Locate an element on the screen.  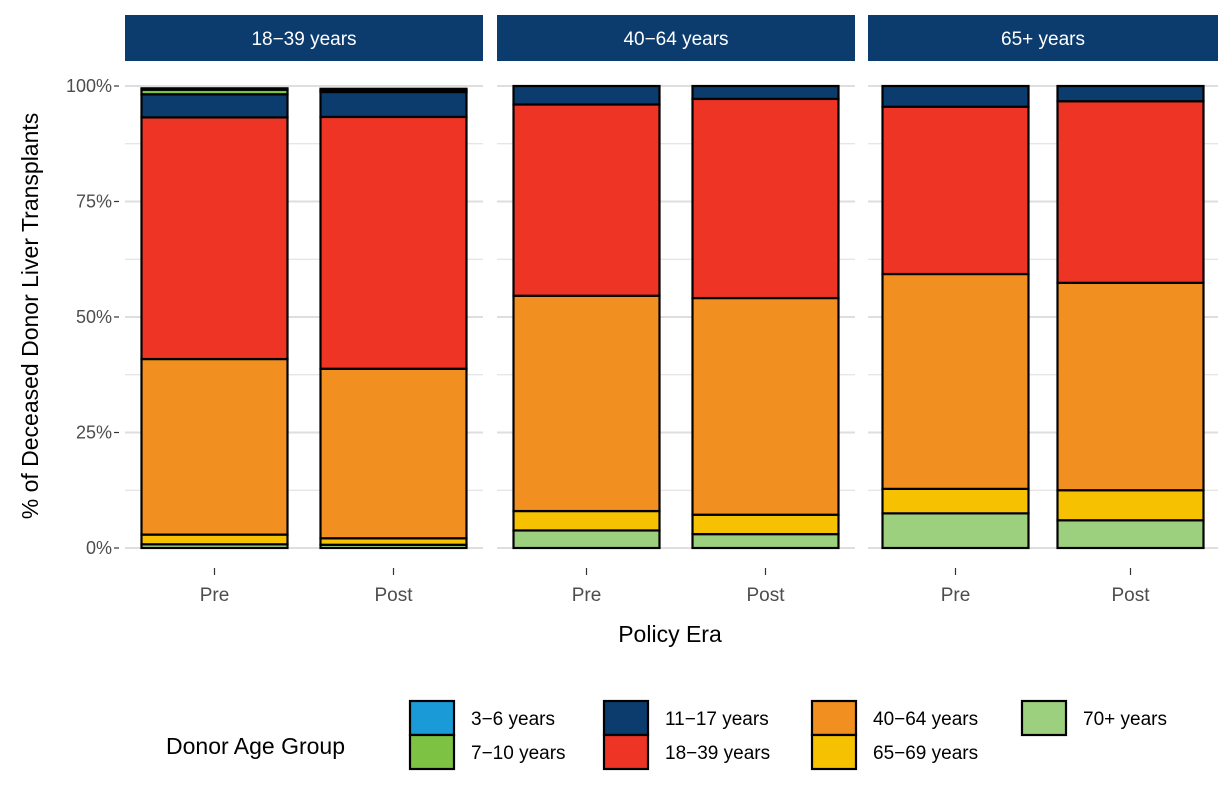
y-axis: 0% 25% 50% 75% 100% is located at coordinates (92, 317).